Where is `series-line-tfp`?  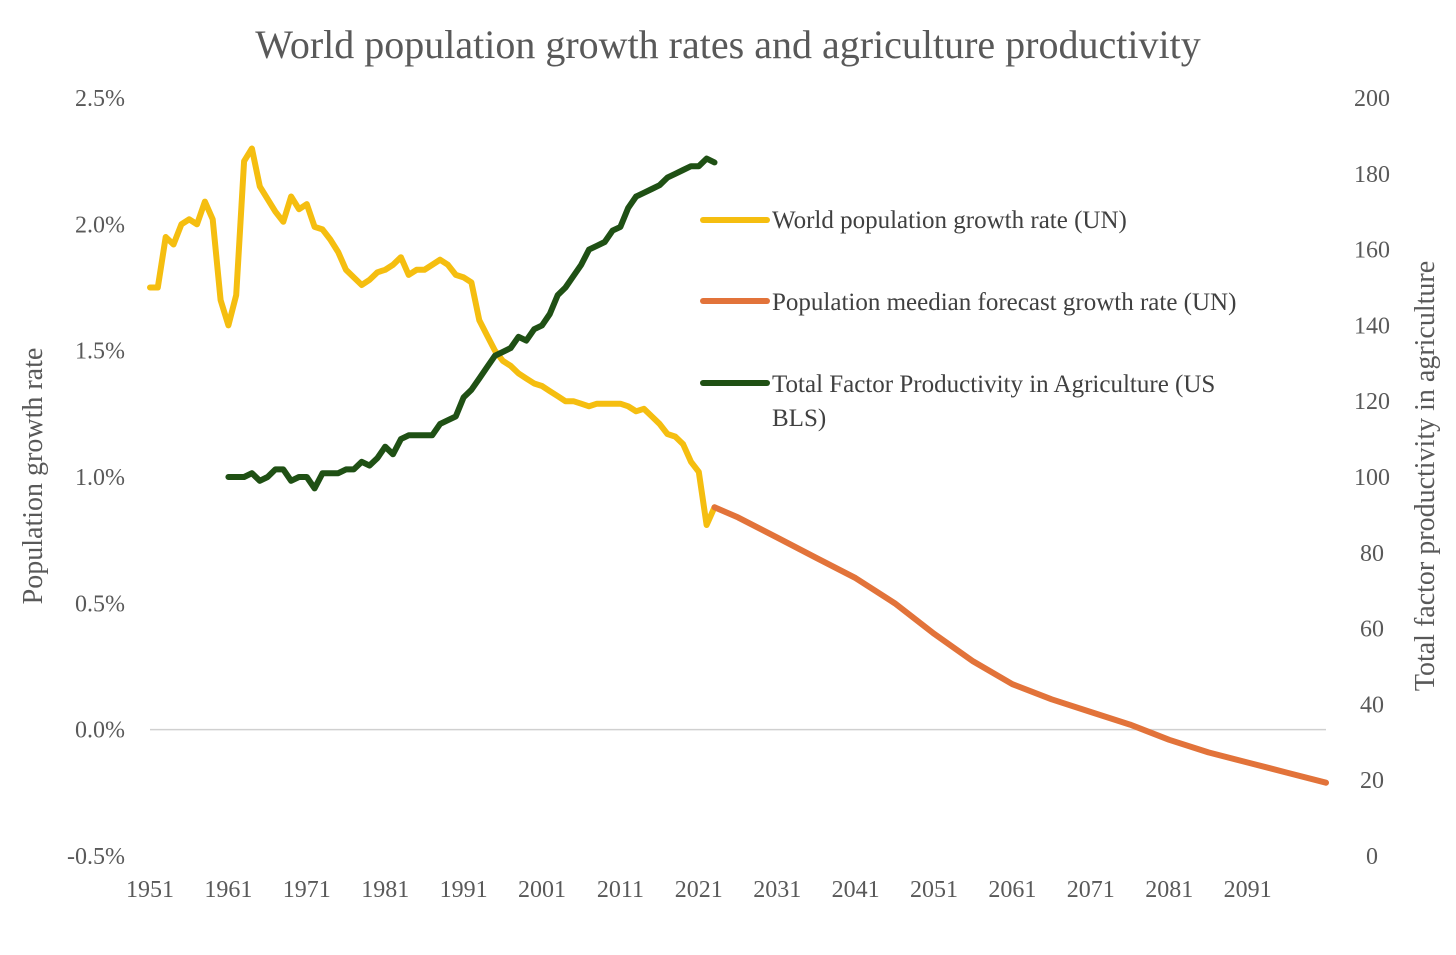
series-line-tfp is located at coordinates (471, 323).